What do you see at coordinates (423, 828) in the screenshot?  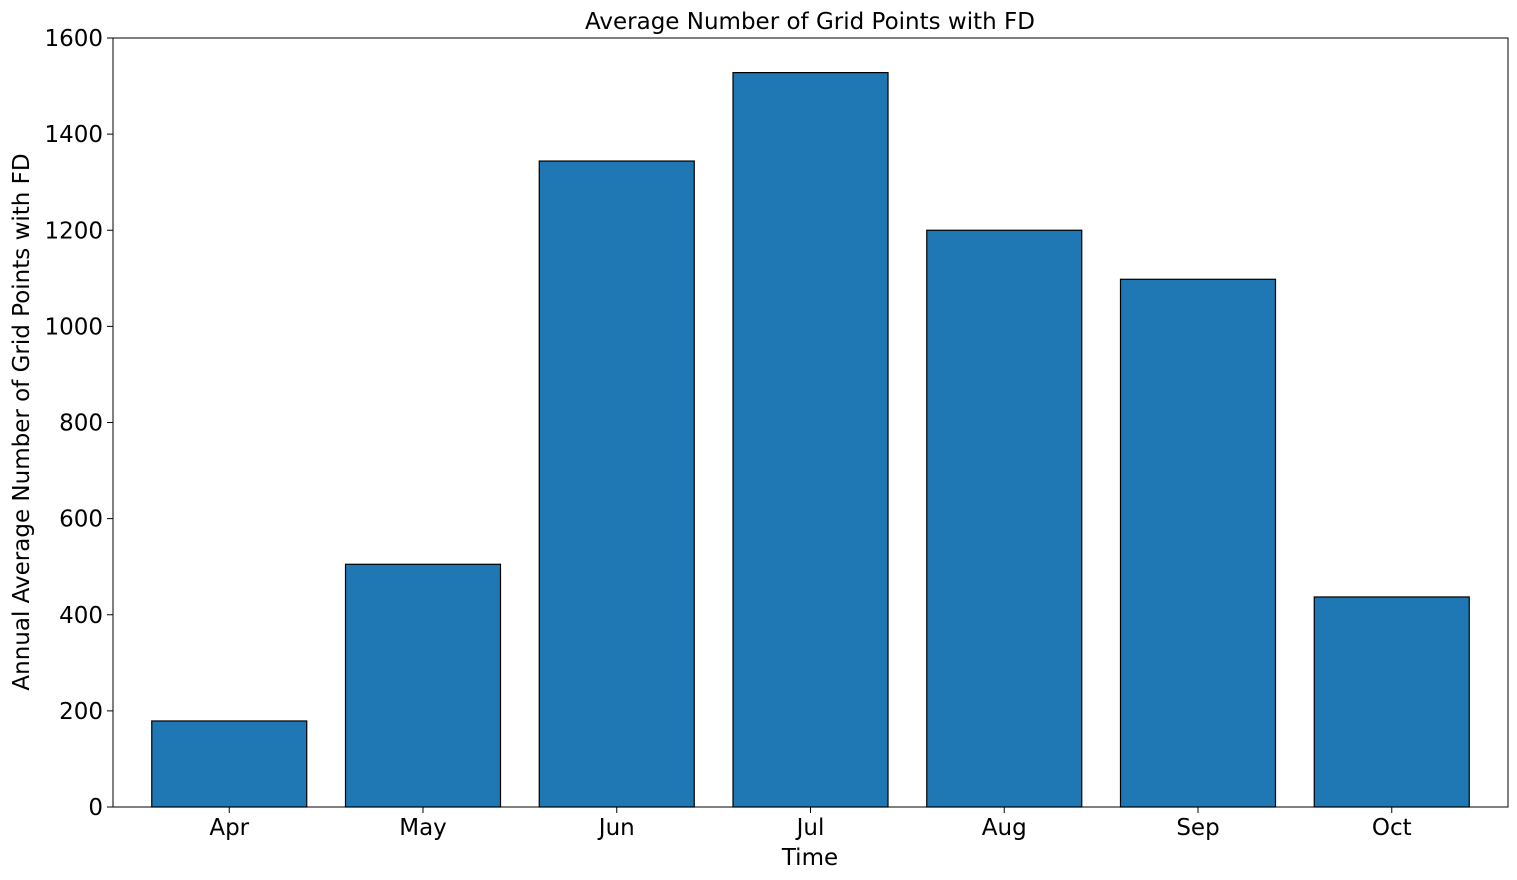 I see `x-tick-label-may: May` at bounding box center [423, 828].